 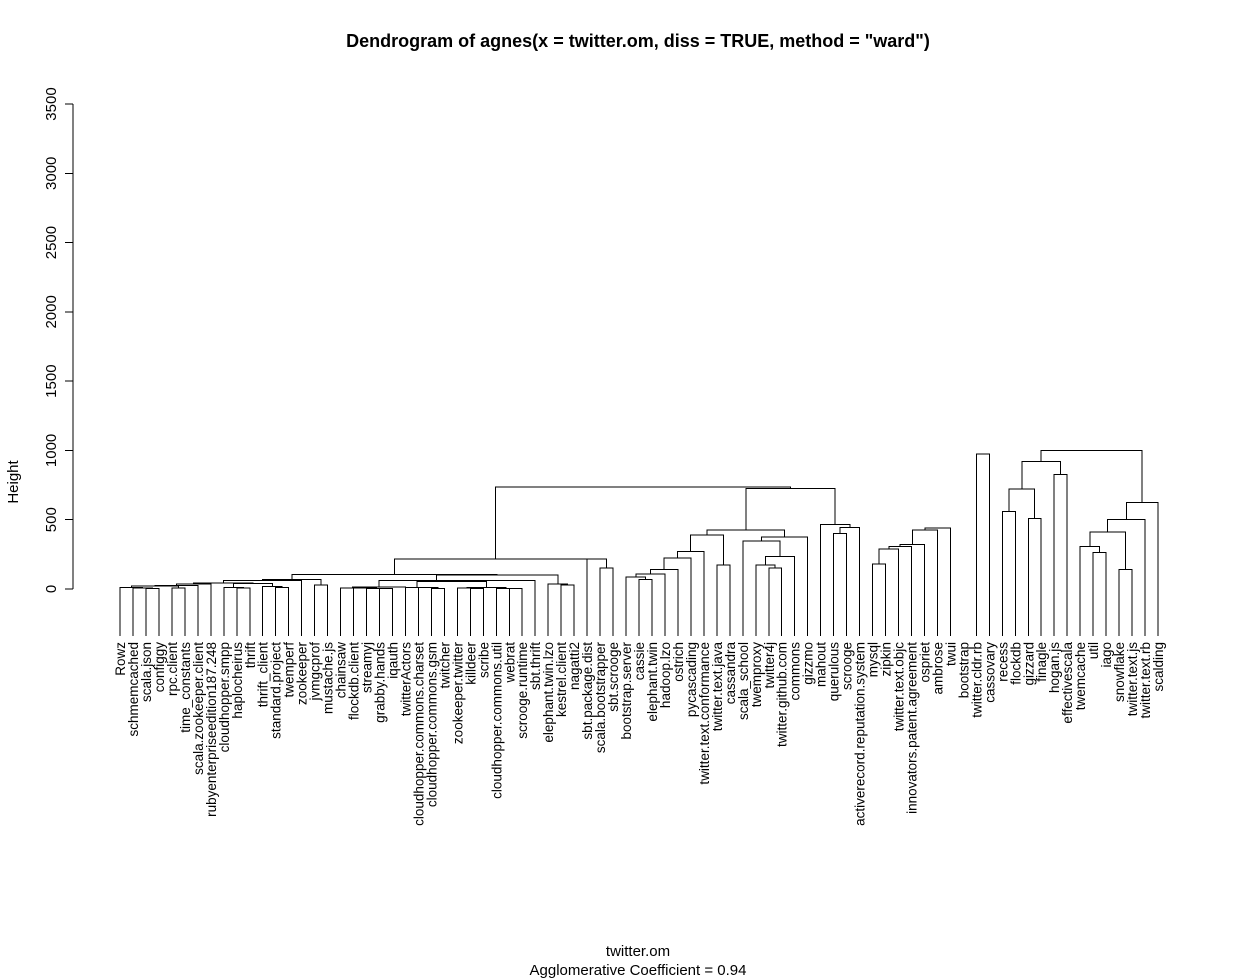 What do you see at coordinates (730, 673) in the screenshot?
I see `leaf-label: cassandra` at bounding box center [730, 673].